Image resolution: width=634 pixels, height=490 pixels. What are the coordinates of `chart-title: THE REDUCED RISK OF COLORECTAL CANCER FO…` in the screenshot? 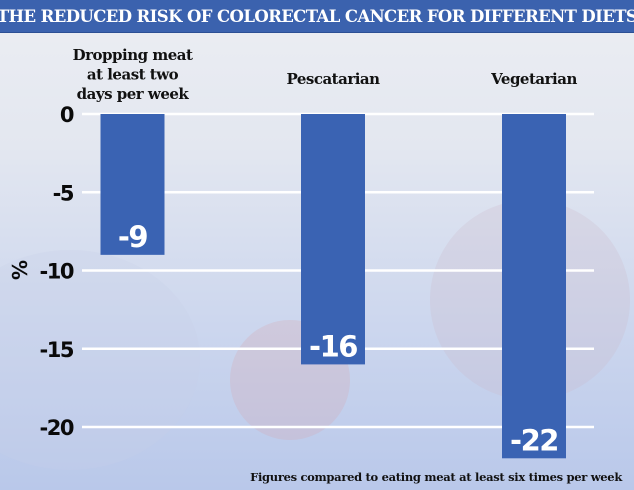 It's located at (317, 16).